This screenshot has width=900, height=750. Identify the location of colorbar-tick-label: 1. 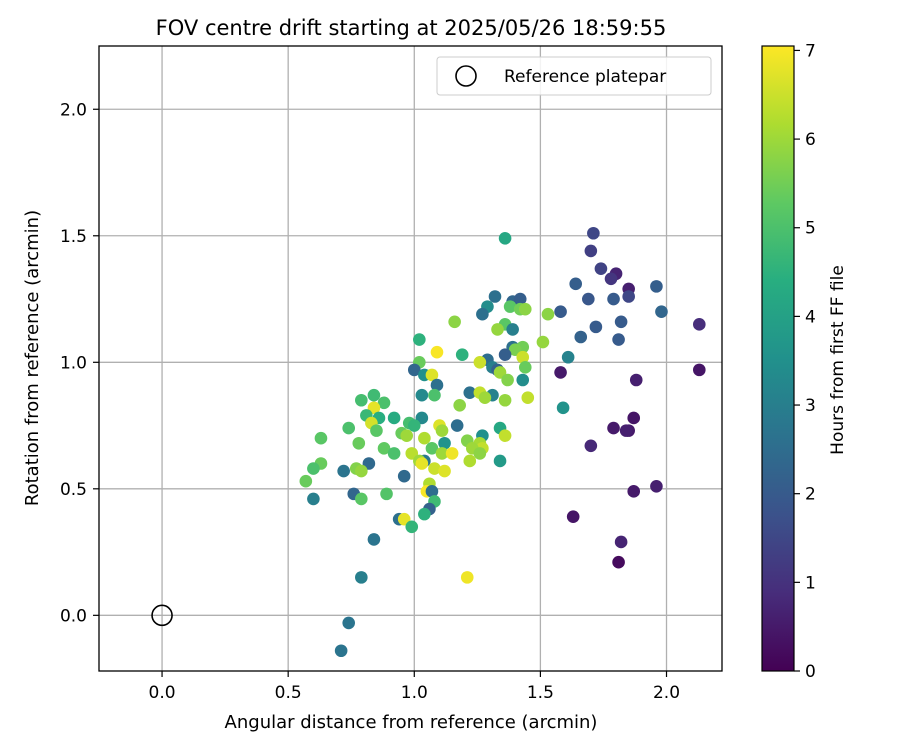
(810, 583).